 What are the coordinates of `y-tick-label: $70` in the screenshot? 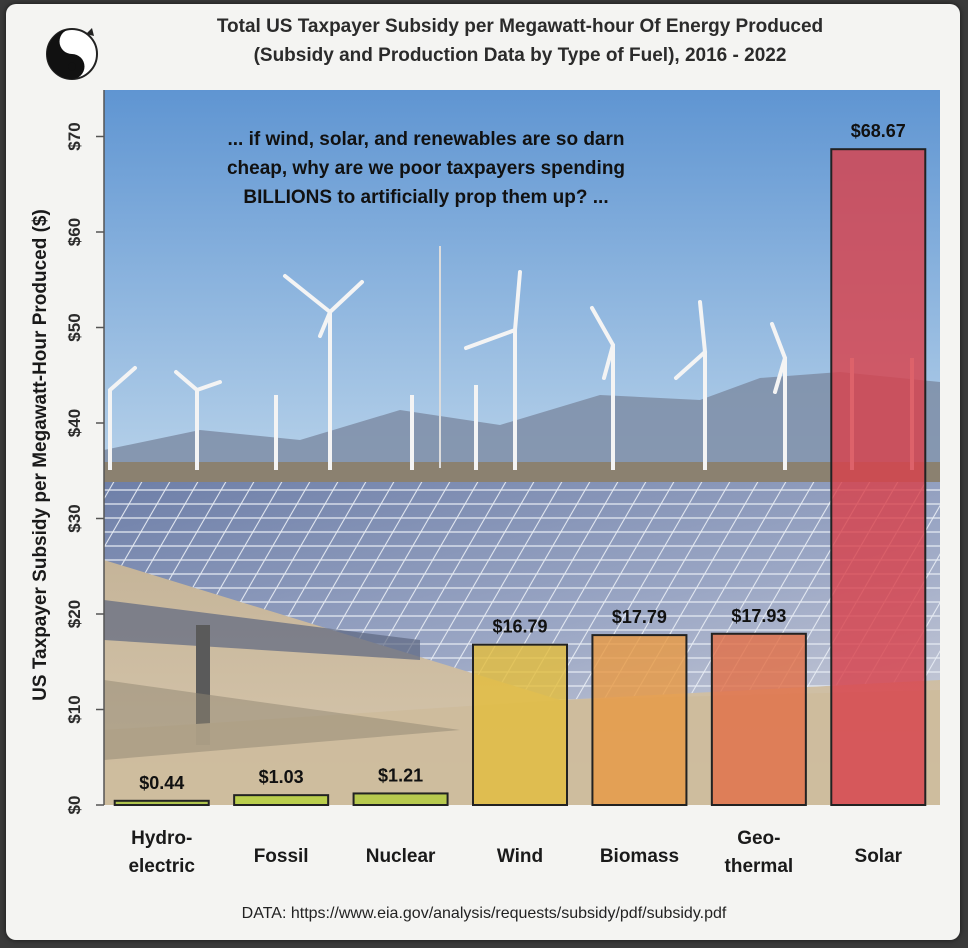 It's located at (74, 136).